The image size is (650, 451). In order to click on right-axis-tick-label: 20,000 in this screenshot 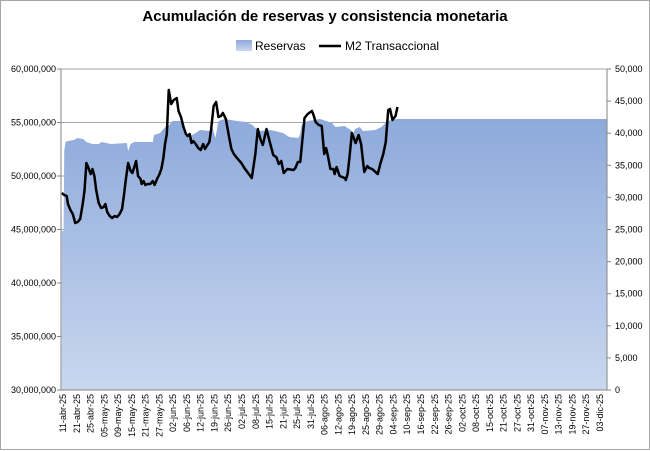, I will do `click(629, 262)`.